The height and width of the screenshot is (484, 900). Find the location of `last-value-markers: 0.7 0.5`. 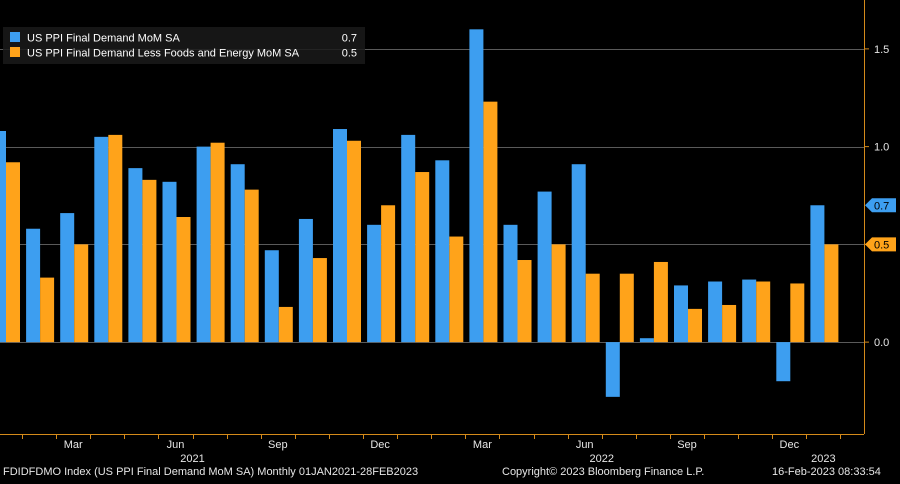

last-value-markers: 0.7 0.5 is located at coordinates (880, 225).